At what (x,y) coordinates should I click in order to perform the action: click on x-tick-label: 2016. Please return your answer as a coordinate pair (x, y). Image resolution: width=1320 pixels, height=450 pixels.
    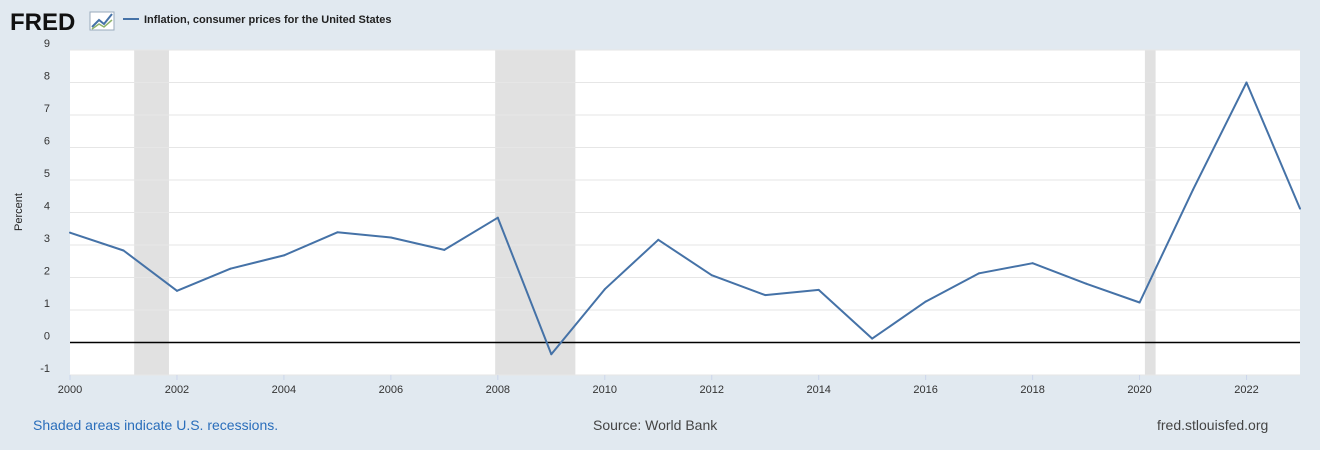
    Looking at the image, I should click on (925, 390).